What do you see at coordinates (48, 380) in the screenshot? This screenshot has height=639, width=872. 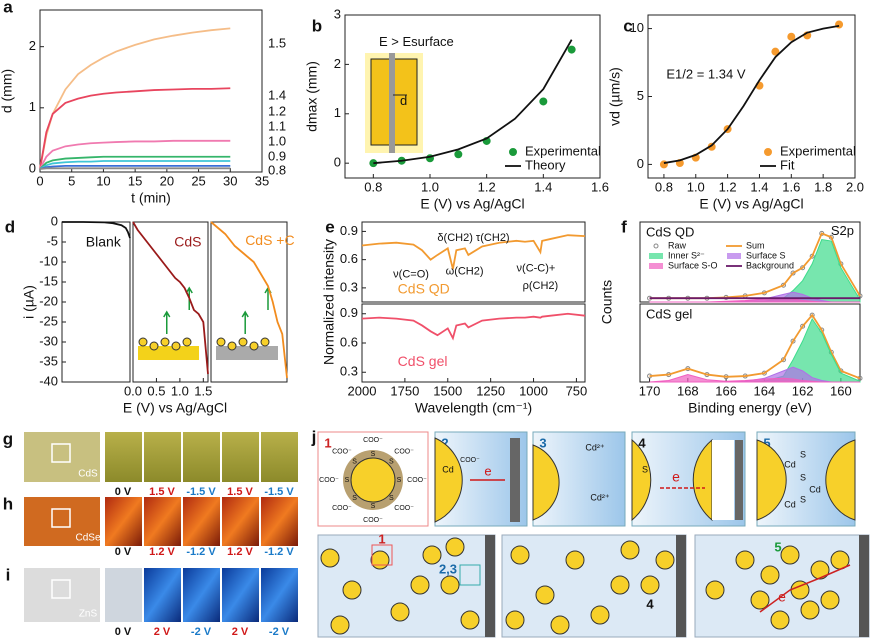 I see `y-tick-label: -40` at bounding box center [48, 380].